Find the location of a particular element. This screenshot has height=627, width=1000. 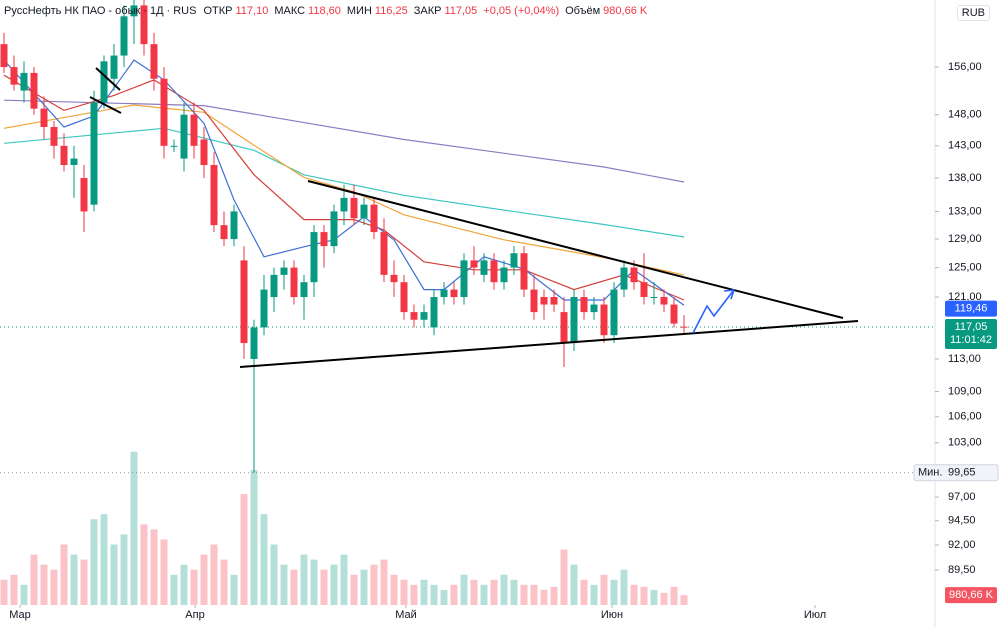

y-tick-label: 113,00 is located at coordinates (964, 359).